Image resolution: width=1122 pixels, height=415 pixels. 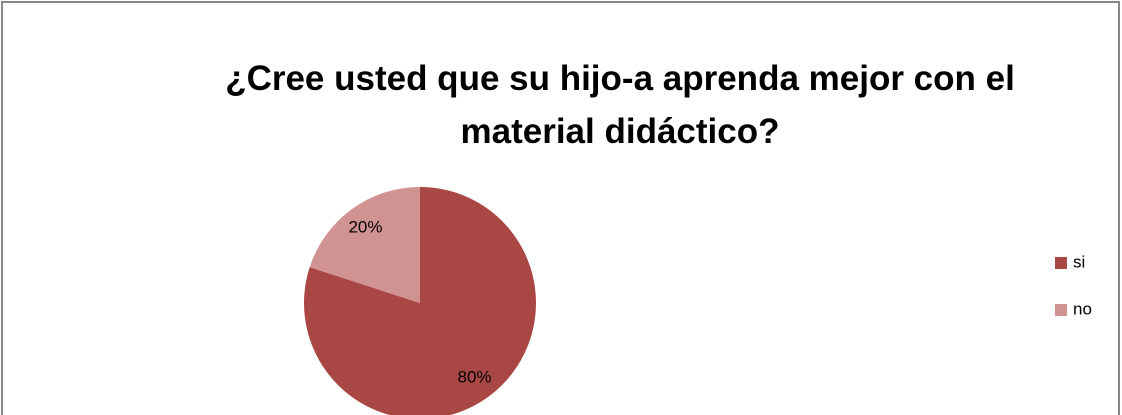 I want to click on data-label: 20%, so click(x=365, y=226).